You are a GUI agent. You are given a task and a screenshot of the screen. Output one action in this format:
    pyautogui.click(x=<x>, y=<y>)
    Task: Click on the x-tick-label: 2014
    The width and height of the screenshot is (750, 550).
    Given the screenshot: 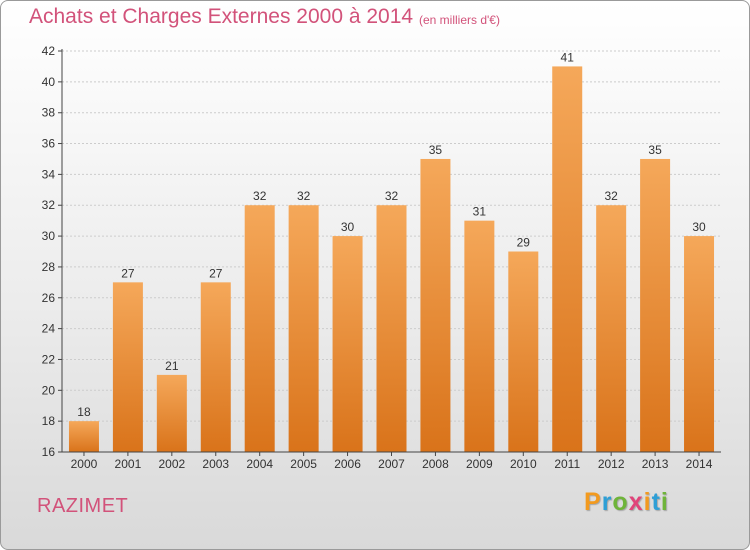 What is the action you would take?
    pyautogui.click(x=699, y=464)
    